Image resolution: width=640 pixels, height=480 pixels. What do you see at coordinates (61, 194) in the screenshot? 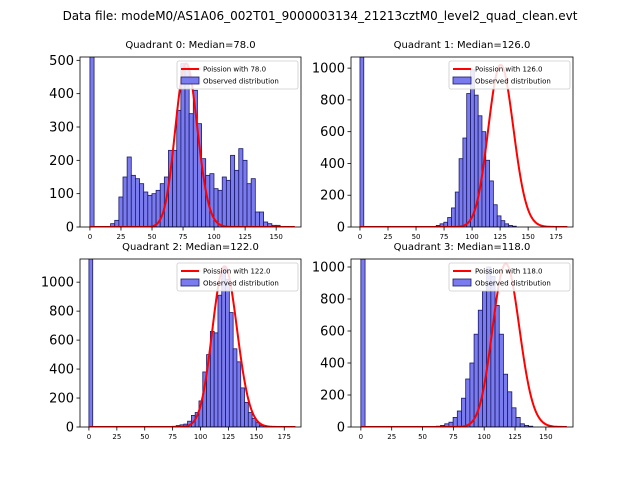
I see `y-tick-label: 100` at bounding box center [61, 194].